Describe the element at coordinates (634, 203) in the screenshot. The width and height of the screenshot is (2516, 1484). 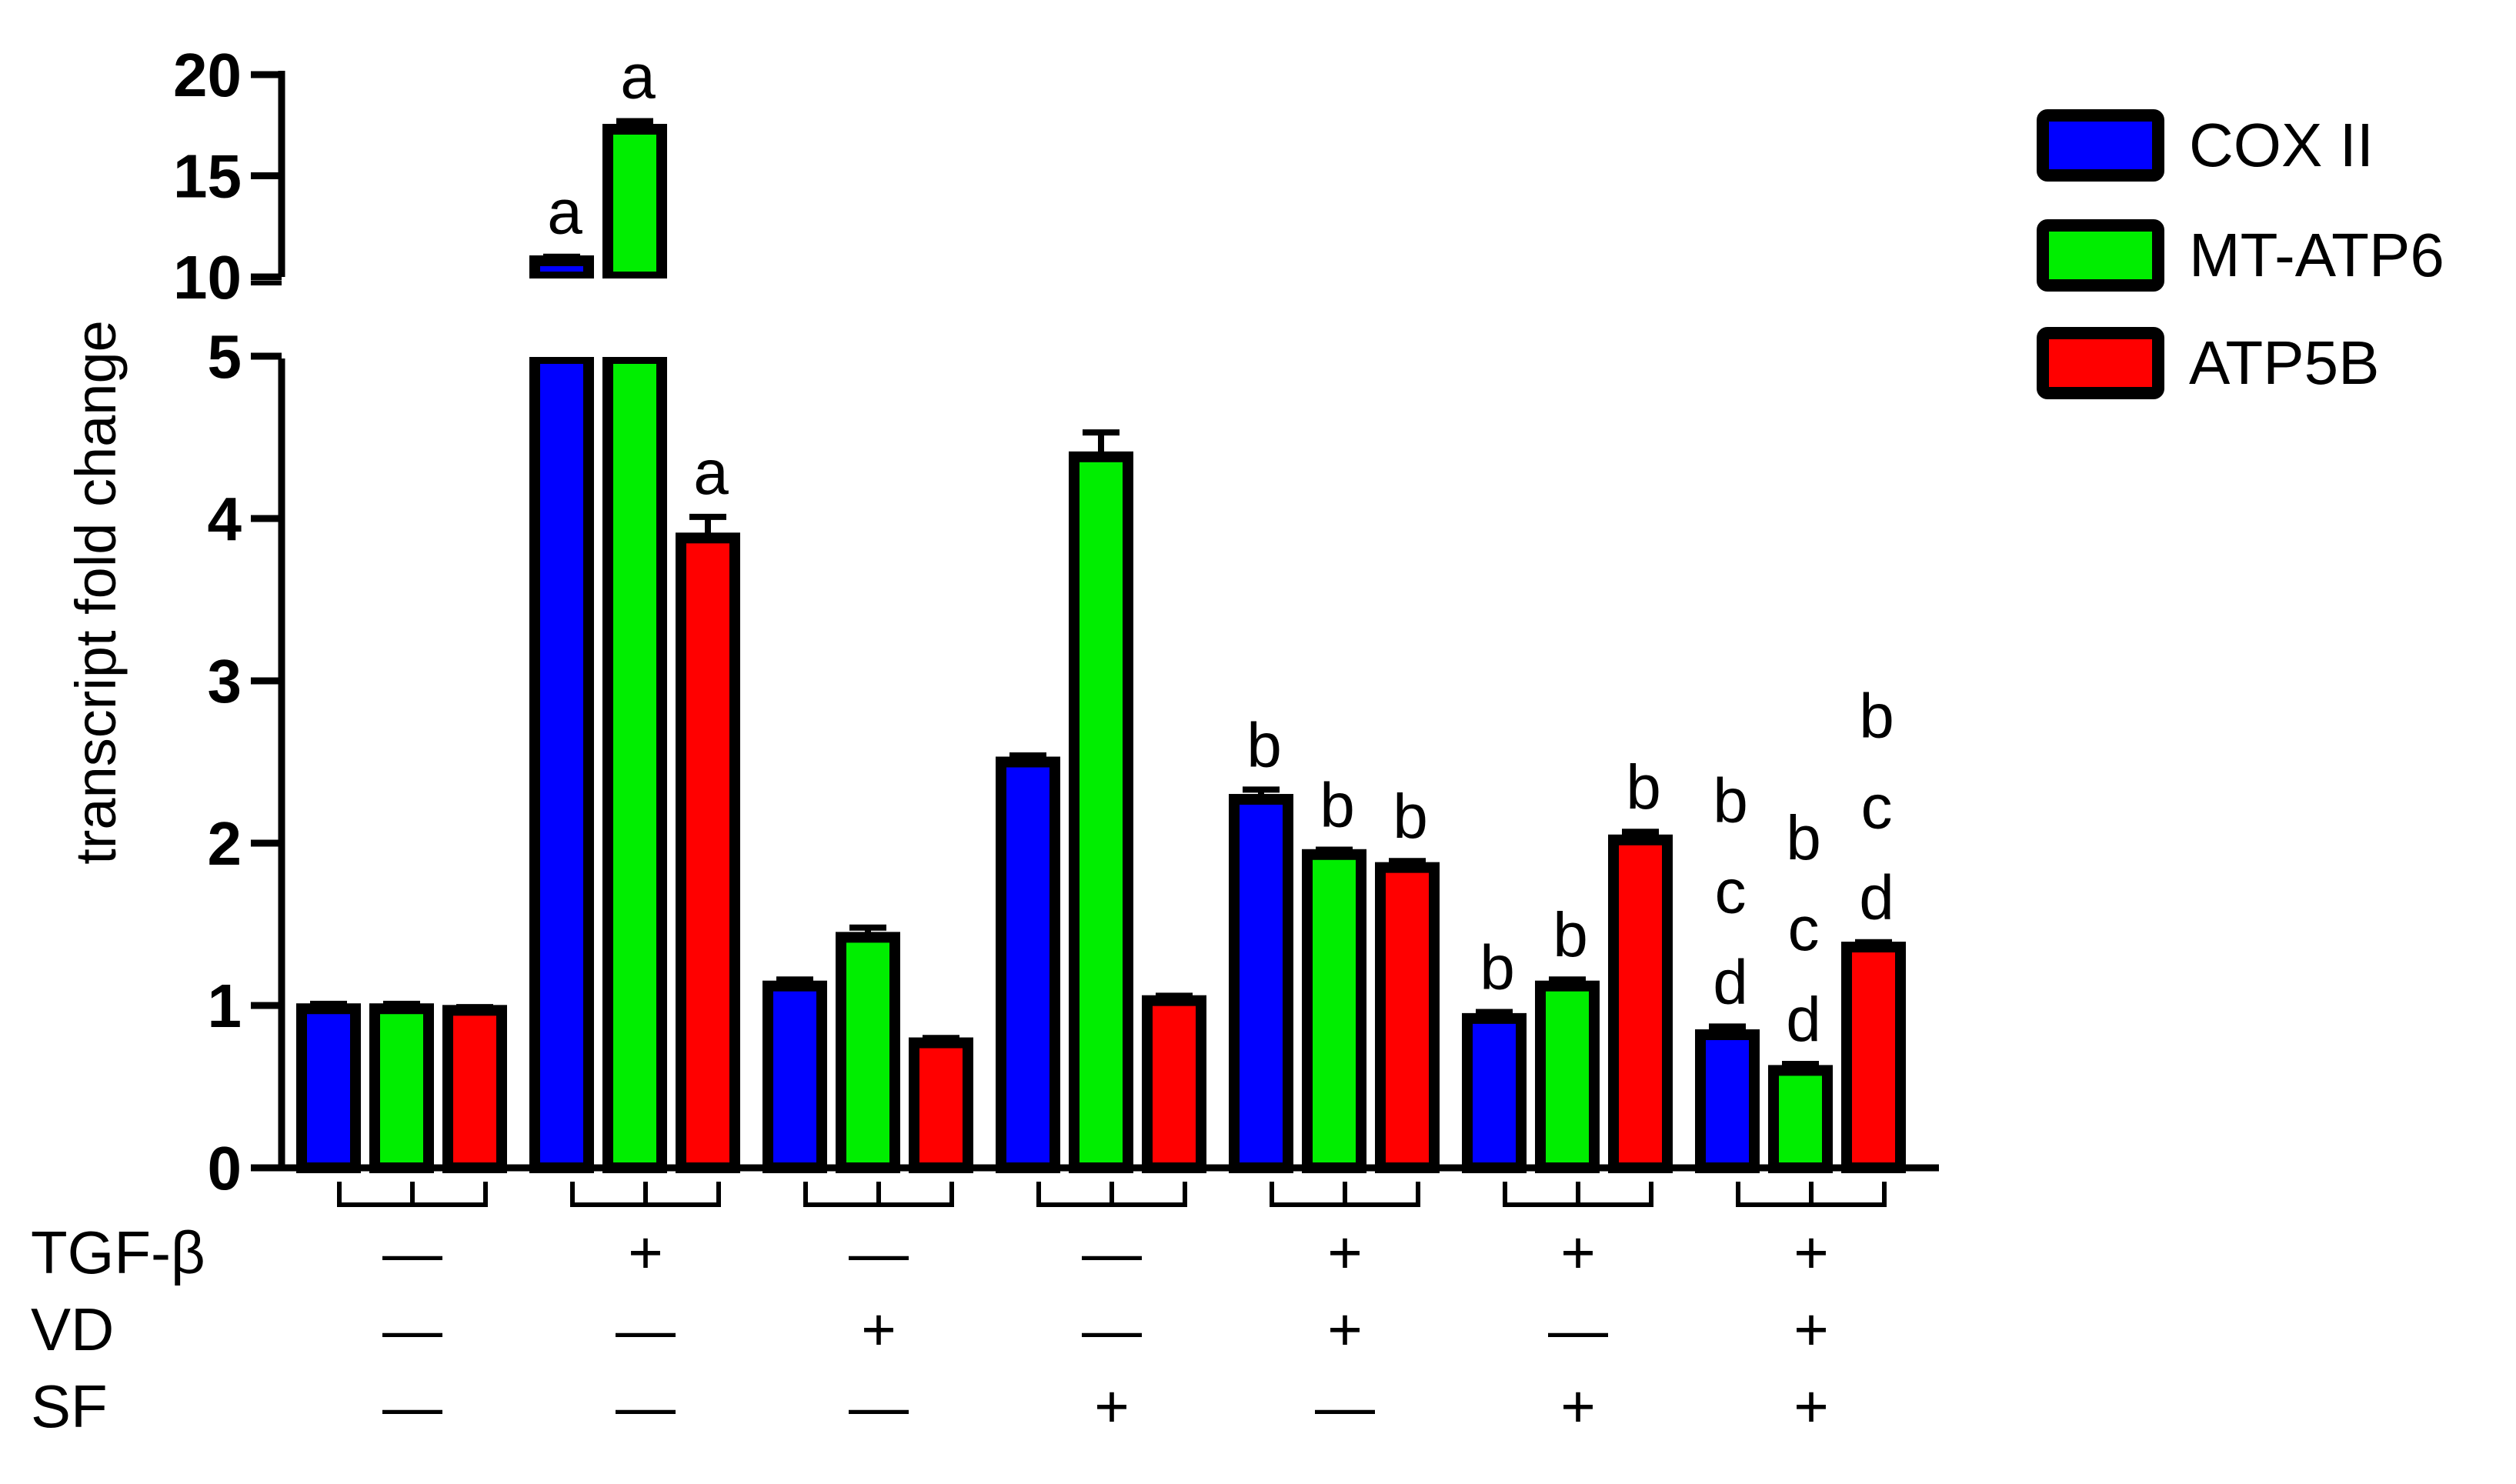
I see `bar-mt-atp6-upper` at that location.